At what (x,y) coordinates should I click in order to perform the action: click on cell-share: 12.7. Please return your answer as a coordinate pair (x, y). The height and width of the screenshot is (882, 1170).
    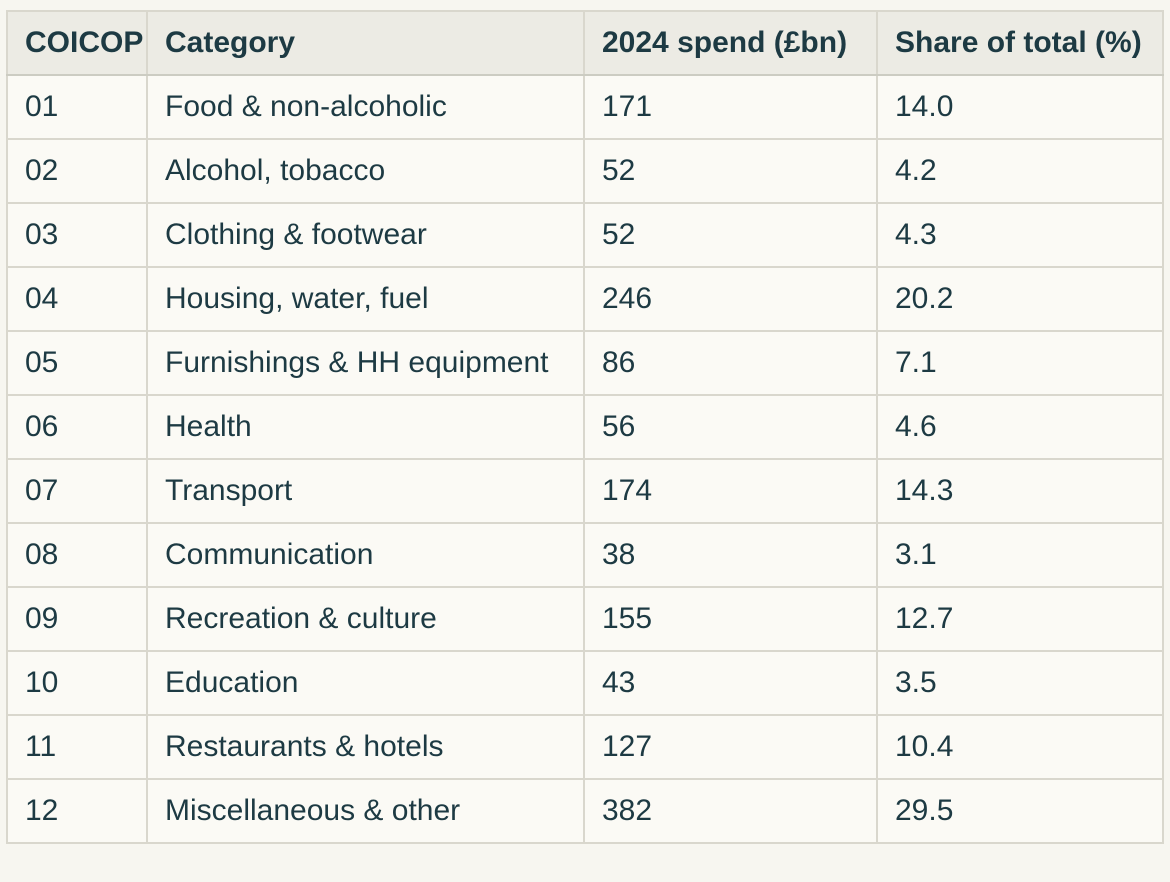
    Looking at the image, I should click on (1020, 619).